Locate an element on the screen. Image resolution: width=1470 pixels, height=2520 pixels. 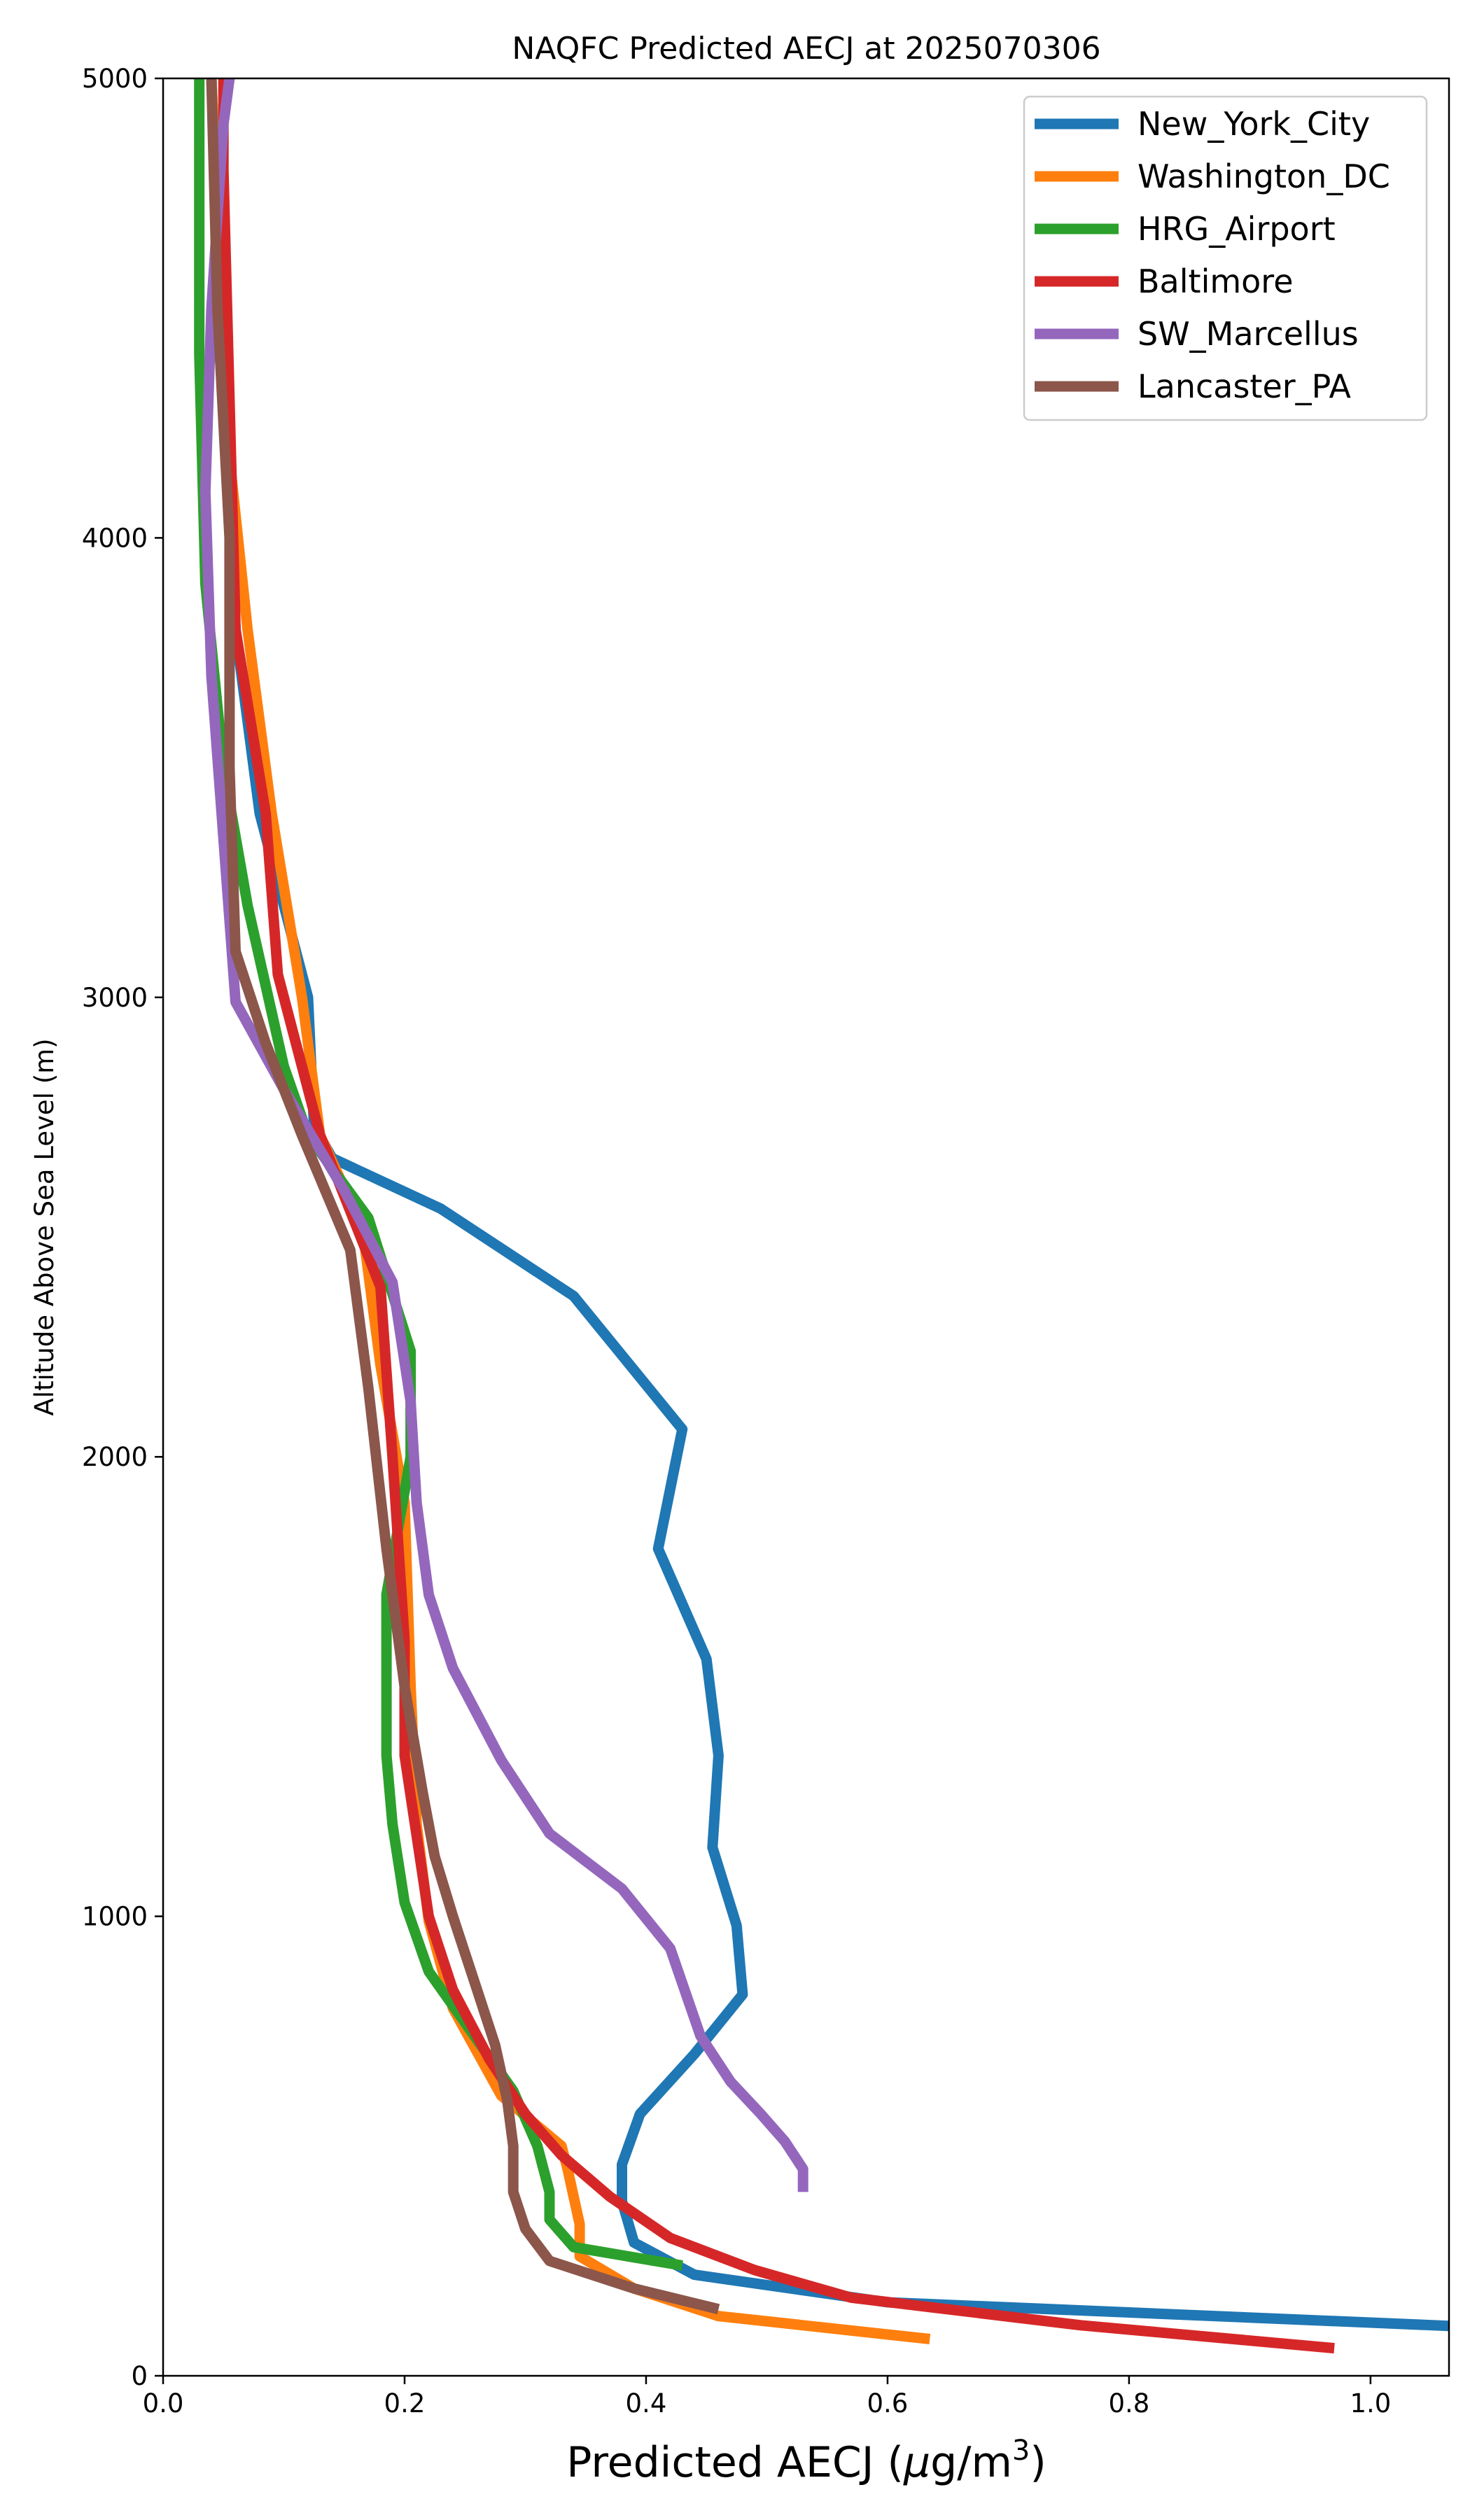
x-axis-label-main: Predicted AECJ ( is located at coordinates (735, 2462).